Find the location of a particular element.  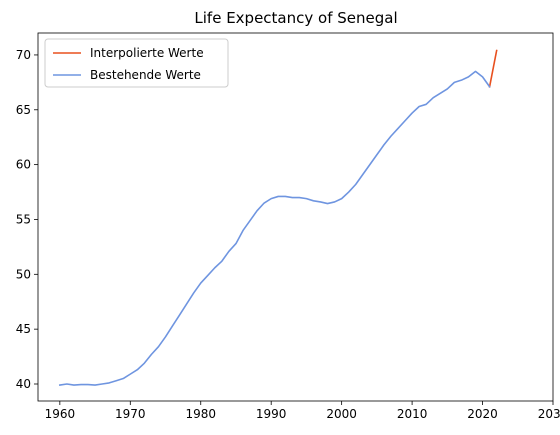

legend-box is located at coordinates (136, 63).